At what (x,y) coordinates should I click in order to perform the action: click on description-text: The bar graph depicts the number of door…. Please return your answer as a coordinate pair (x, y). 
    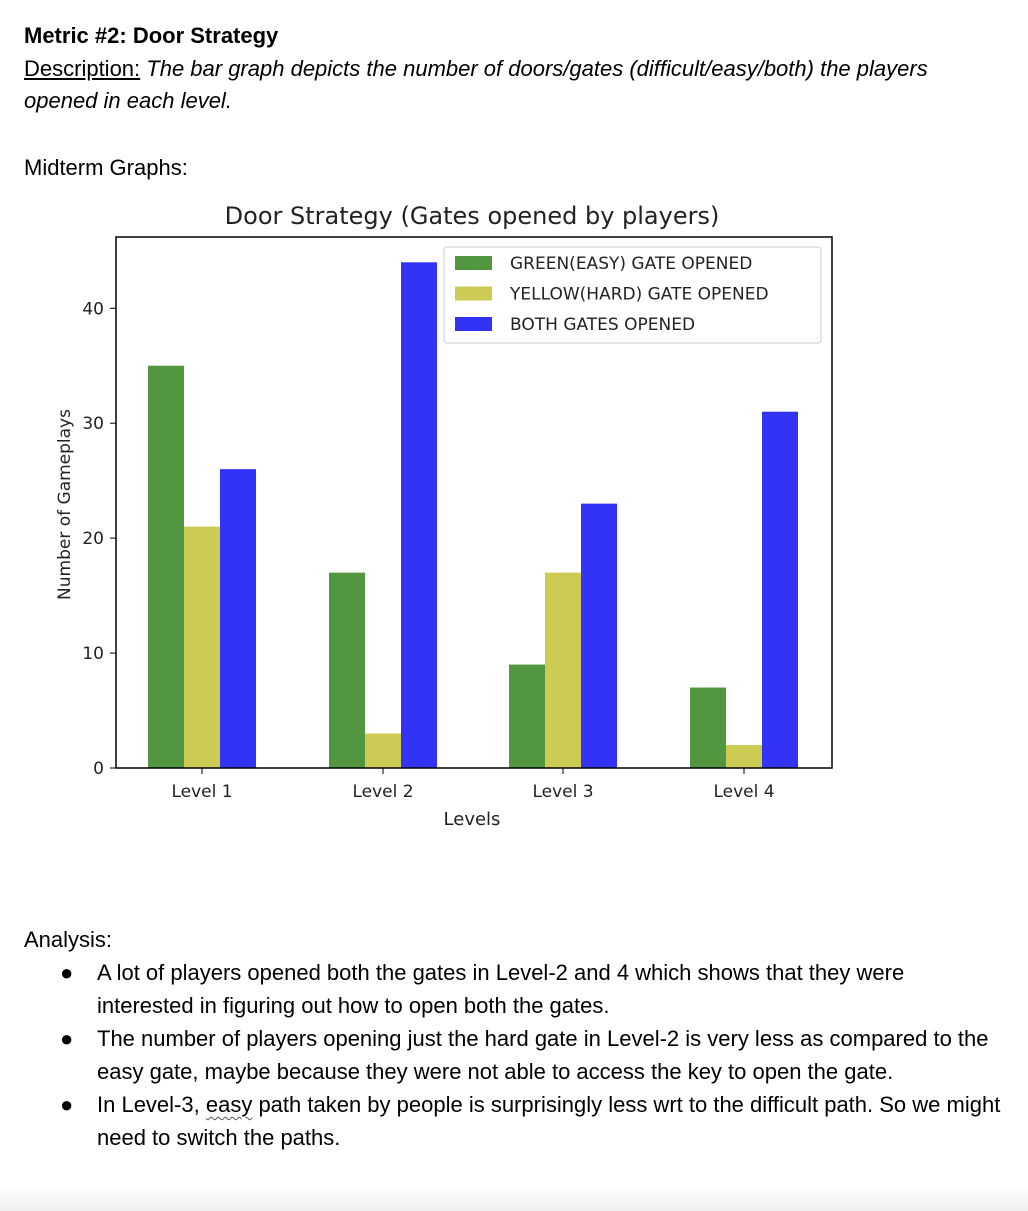
    Looking at the image, I should click on (476, 84).